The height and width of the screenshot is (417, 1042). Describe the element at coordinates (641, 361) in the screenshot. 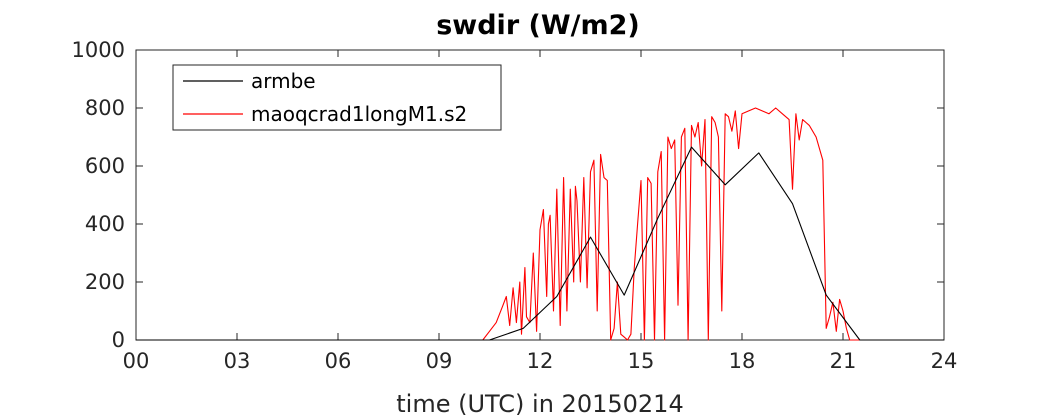

I see `x-tick-label: 15` at that location.